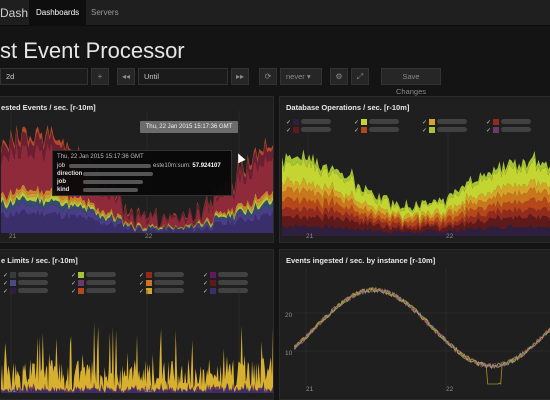 This screenshot has height=400, width=550. I want to click on limits-chart, so click(137, 341).